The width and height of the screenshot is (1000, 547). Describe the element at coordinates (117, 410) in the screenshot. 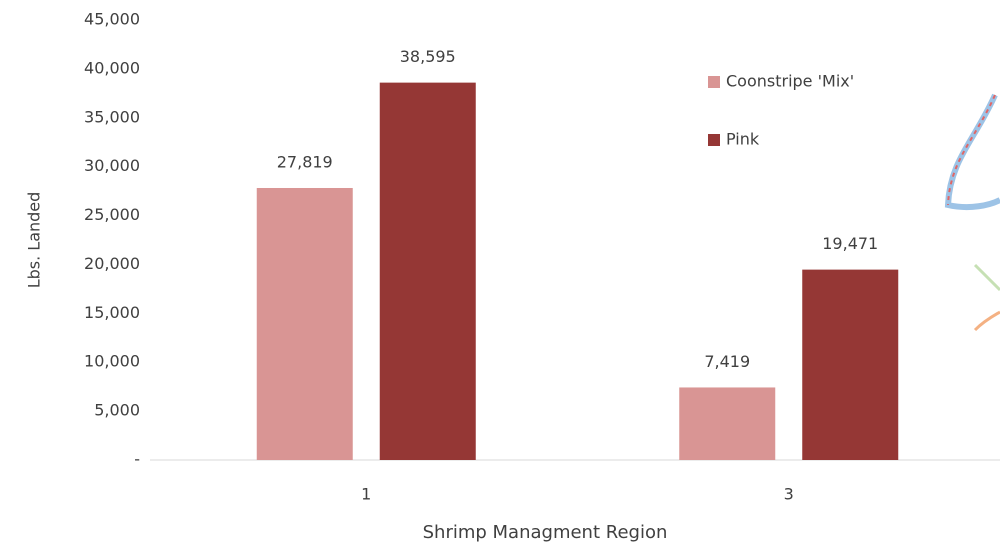

I see `y-tick-label: 5,000` at that location.